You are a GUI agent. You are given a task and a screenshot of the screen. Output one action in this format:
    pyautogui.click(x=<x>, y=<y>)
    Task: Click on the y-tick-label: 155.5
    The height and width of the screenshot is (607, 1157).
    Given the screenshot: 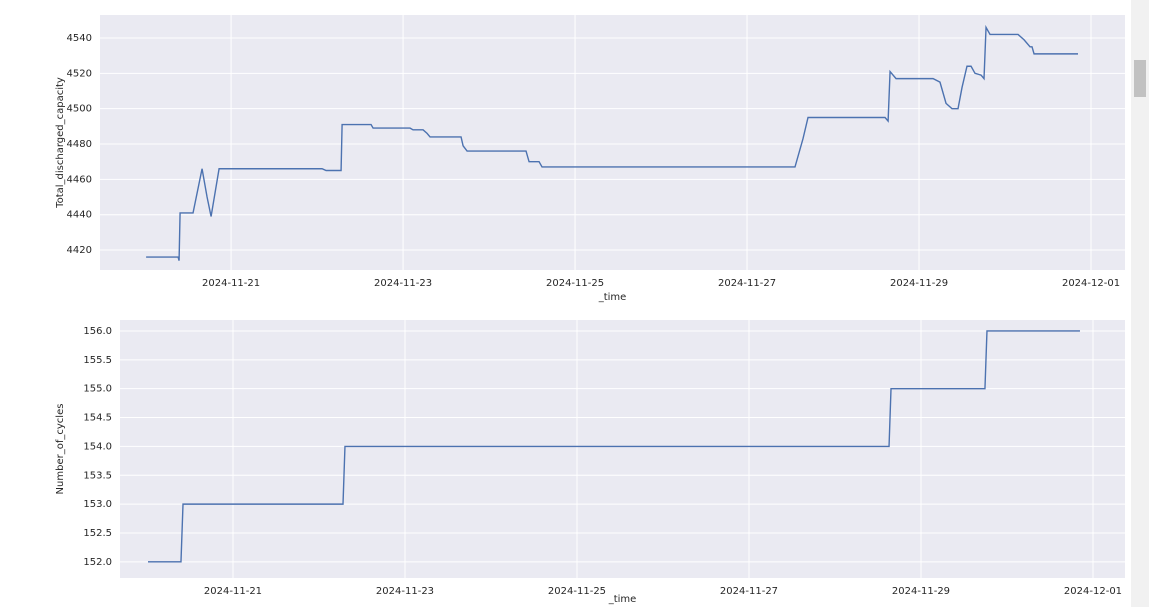 What is the action you would take?
    pyautogui.click(x=97, y=360)
    